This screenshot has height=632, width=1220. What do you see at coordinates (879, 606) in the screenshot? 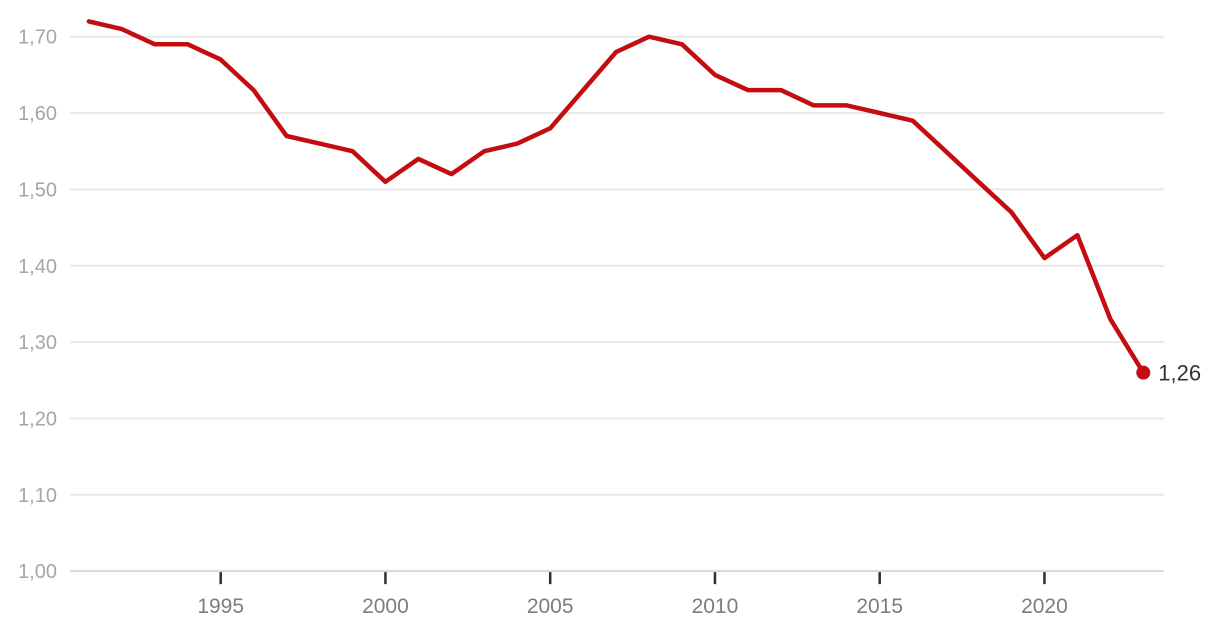
I see `x-axis-label: 2015` at bounding box center [879, 606].